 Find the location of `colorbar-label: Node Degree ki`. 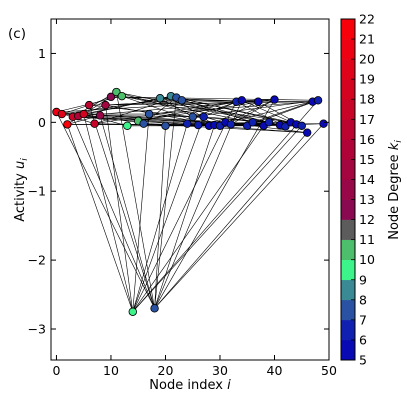

colorbar-label: Node Degree ki is located at coordinates (395, 190).